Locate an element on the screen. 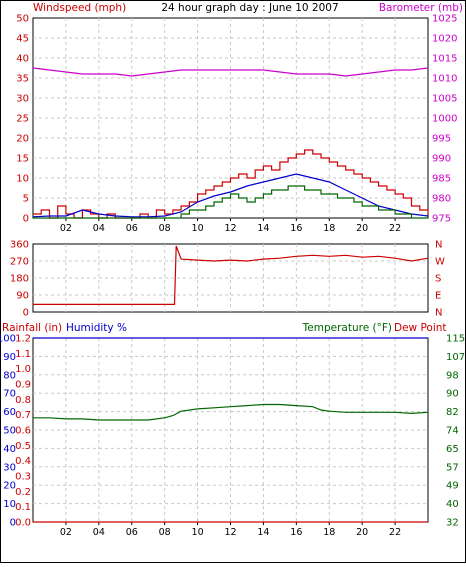 The width and height of the screenshot is (466, 567). barometer-tick-label: 980 is located at coordinates (441, 199).